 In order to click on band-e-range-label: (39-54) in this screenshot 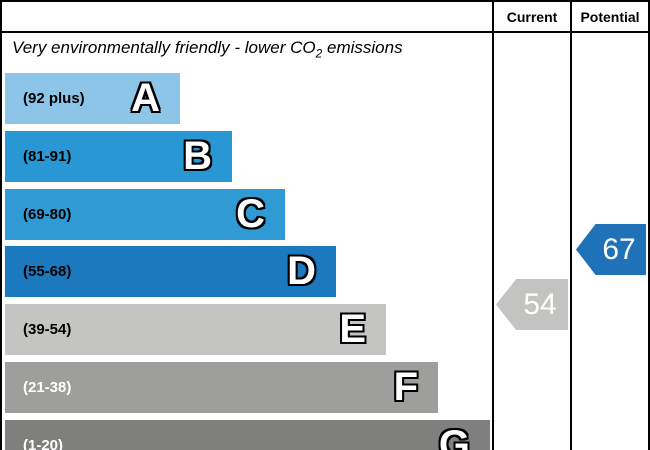, I will do `click(47, 330)`.